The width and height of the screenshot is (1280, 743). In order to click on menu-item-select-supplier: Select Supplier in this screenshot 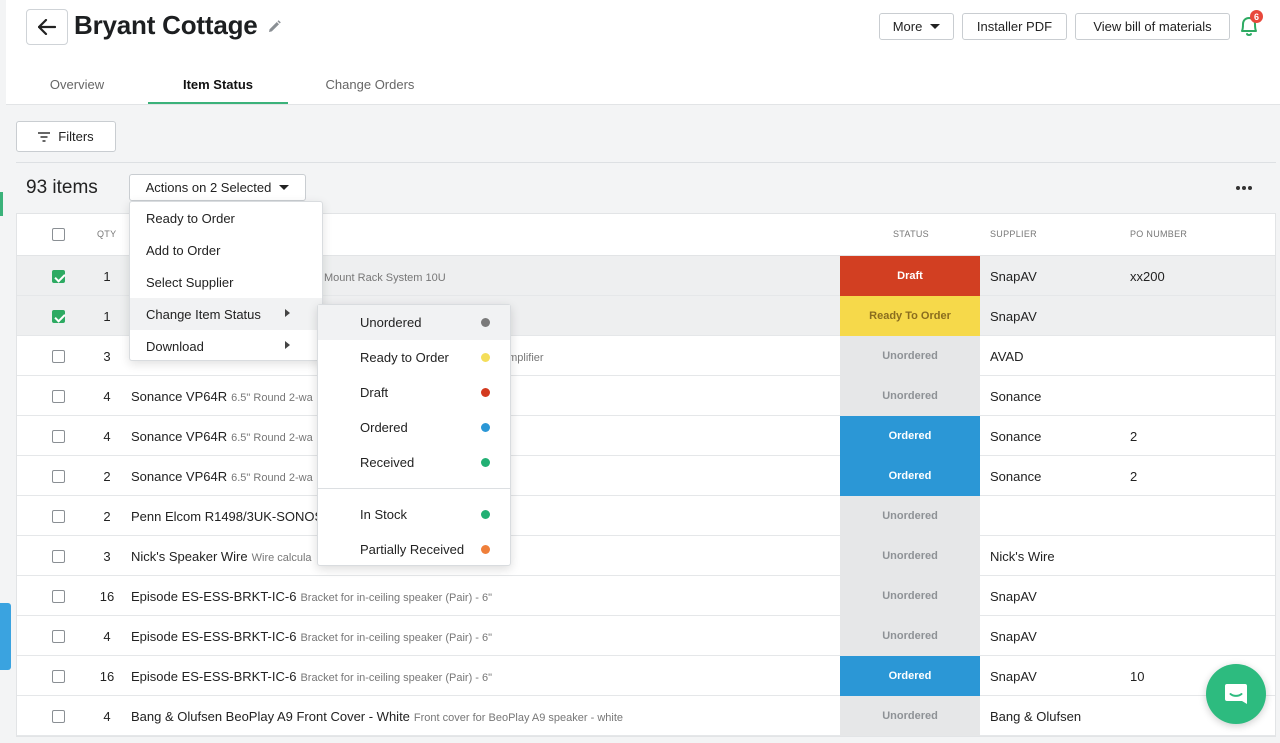, I will do `click(190, 282)`.